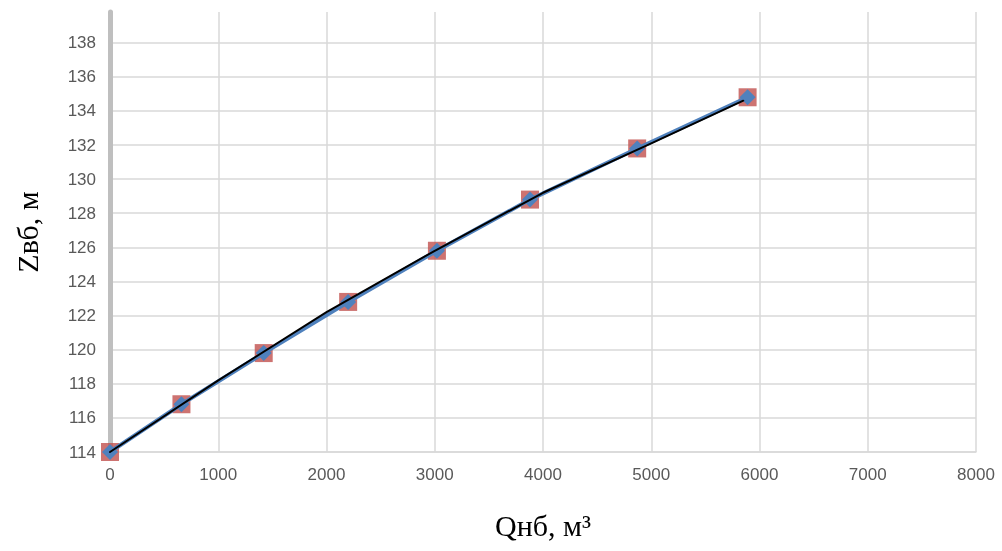 This screenshot has height=551, width=1002. What do you see at coordinates (81, 145) in the screenshot?
I see `y-tick-label: 132` at bounding box center [81, 145].